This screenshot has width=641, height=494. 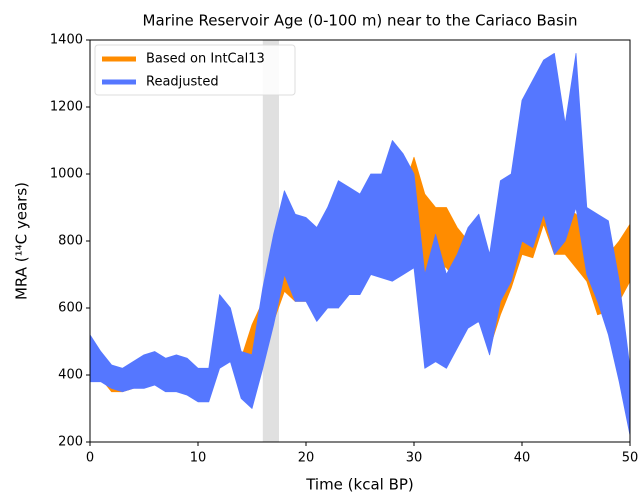 I want to click on x-tick-label: 50, so click(x=630, y=458).